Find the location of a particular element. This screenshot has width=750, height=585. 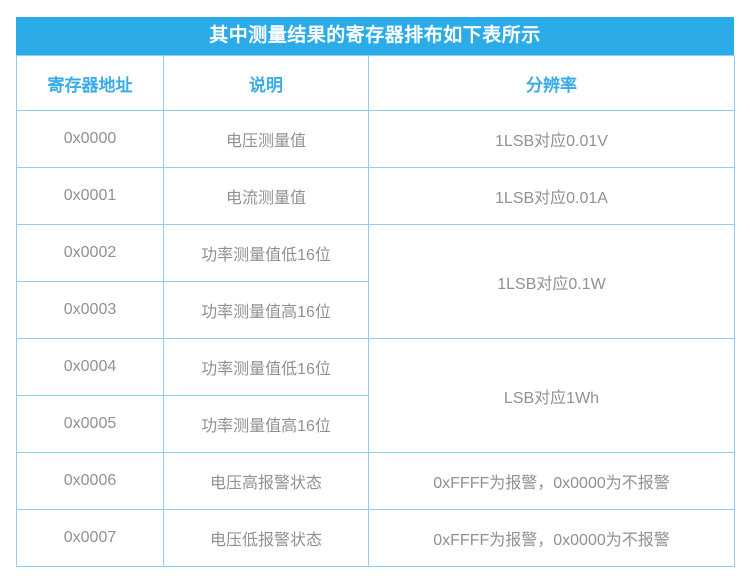

cell-description: 电压测量值 is located at coordinates (266, 139).